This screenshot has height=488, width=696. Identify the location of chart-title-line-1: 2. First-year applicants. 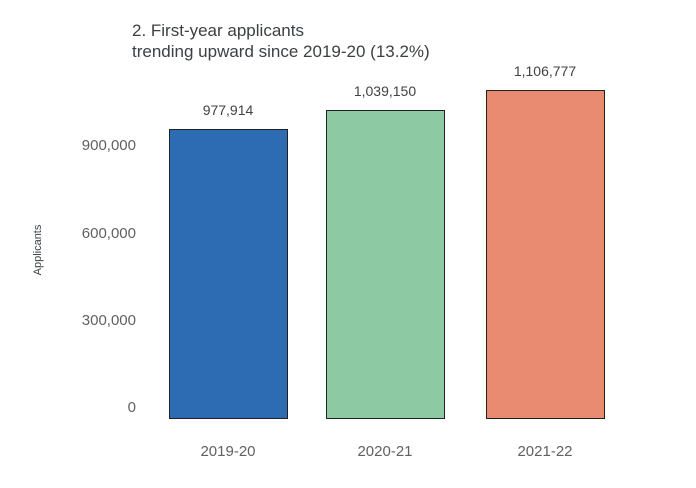
(218, 30).